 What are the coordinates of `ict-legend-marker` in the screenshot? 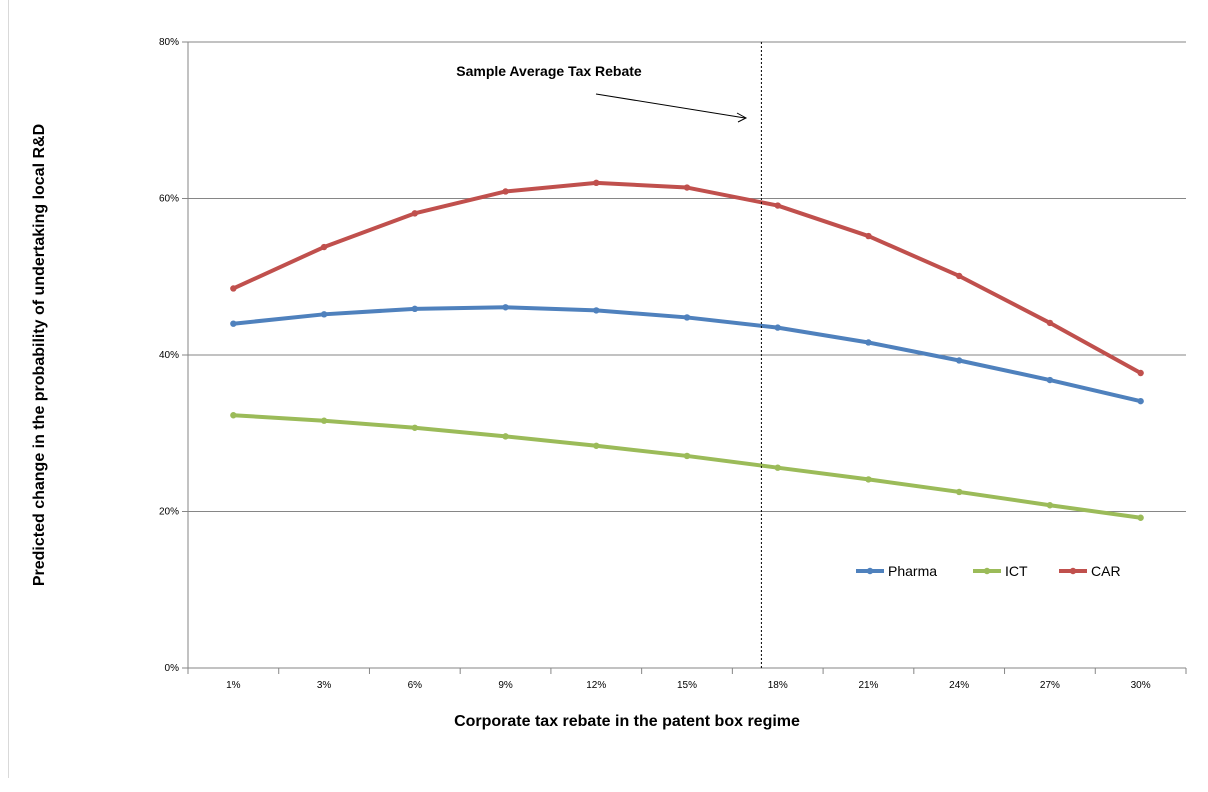 It's located at (987, 571).